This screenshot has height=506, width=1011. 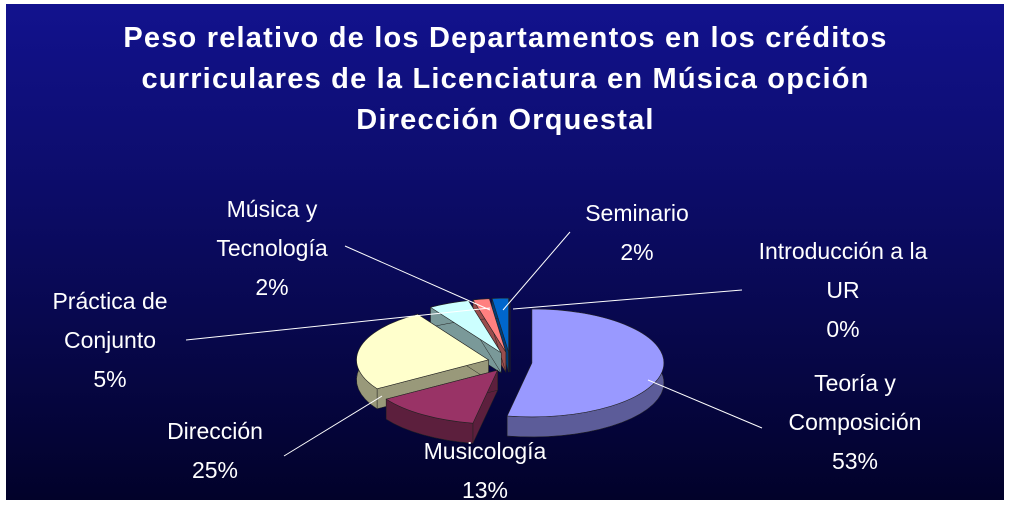 What do you see at coordinates (110, 379) in the screenshot?
I see `value-label: 5%` at bounding box center [110, 379].